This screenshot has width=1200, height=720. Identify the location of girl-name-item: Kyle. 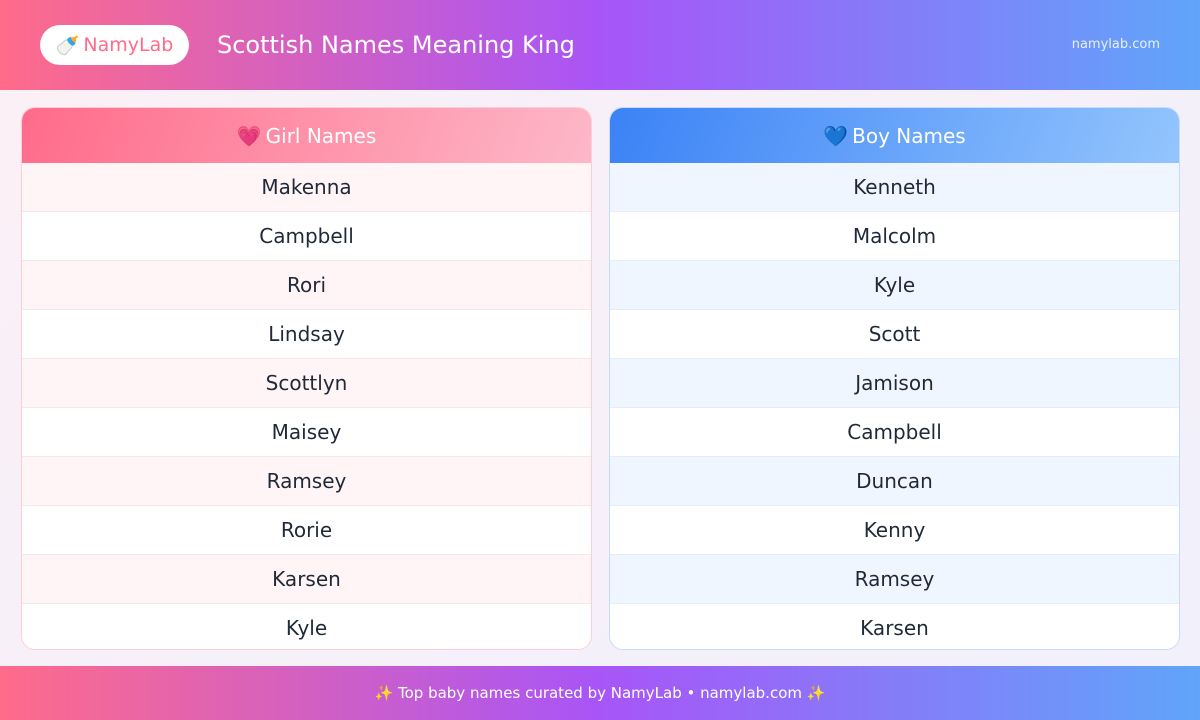
(306, 626).